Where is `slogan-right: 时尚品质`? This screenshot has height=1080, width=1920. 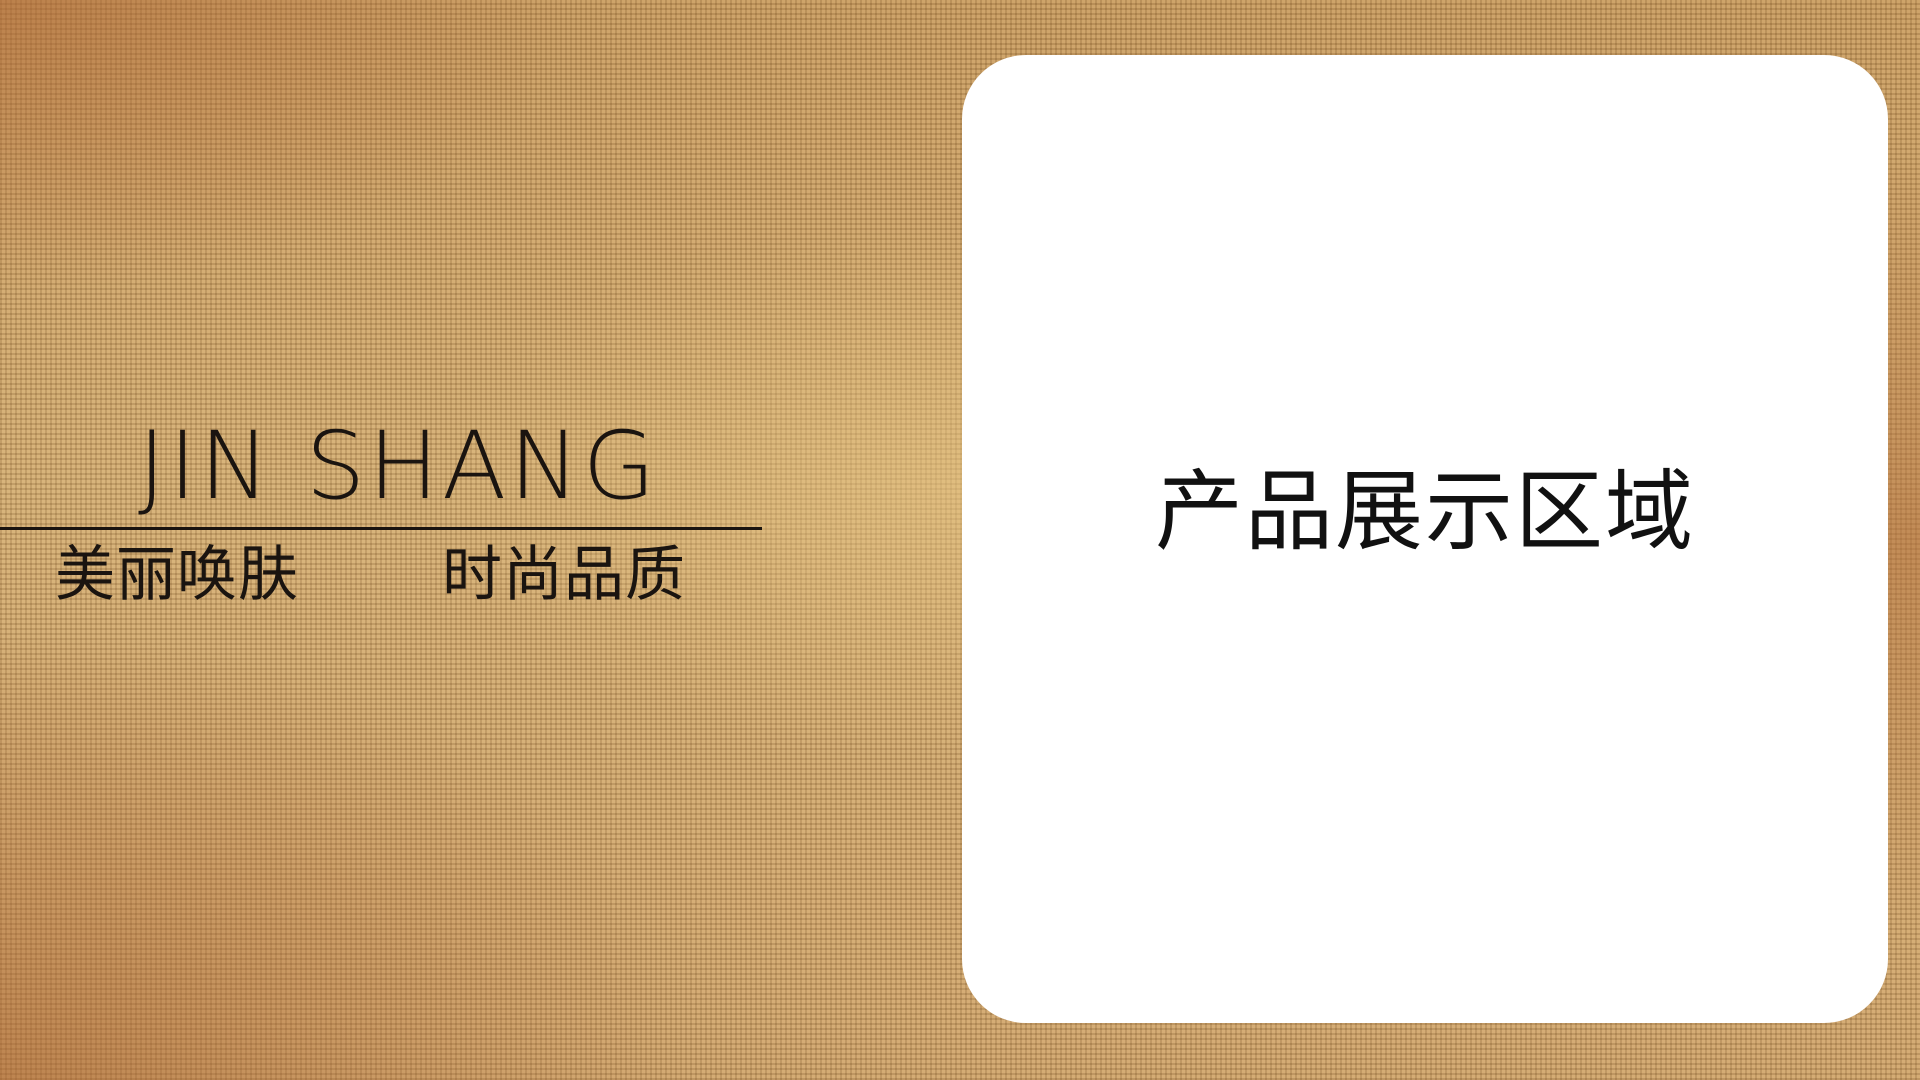
slogan-right: 时尚品质 is located at coordinates (564, 575).